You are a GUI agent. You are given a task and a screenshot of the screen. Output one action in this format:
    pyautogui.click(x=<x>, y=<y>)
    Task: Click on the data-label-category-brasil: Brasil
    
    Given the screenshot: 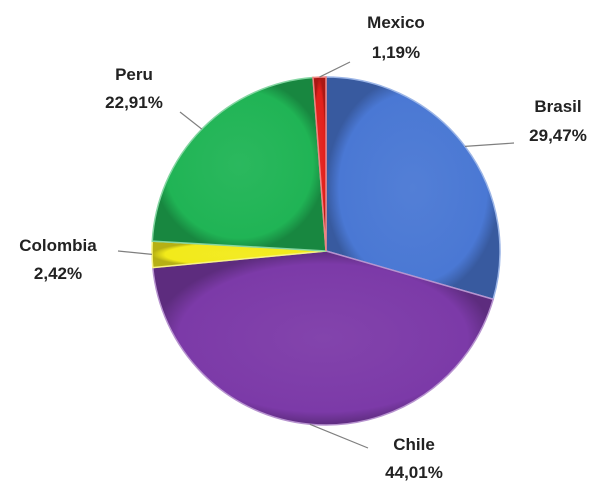 What is the action you would take?
    pyautogui.click(x=557, y=106)
    